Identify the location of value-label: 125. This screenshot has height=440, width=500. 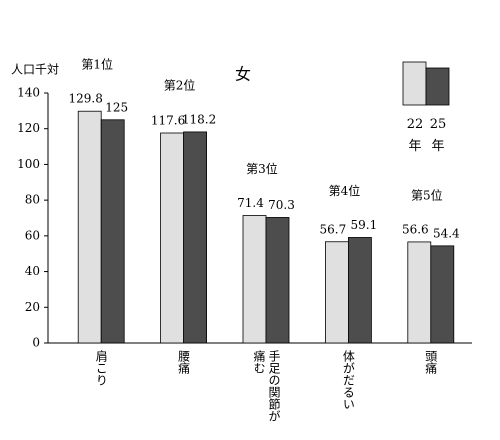
(116, 107).